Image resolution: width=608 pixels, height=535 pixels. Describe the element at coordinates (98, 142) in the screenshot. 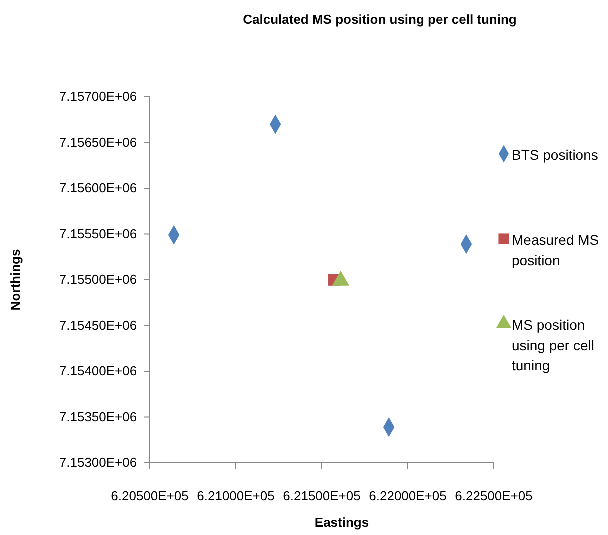

I see `y-tick-label: 7.15650E+06` at that location.